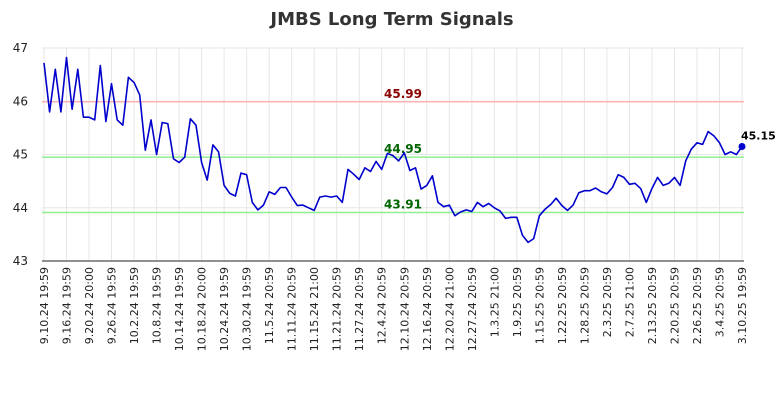  Describe the element at coordinates (157, 305) in the screenshot. I see `x-tick-label: 10.8.24 19:59` at that location.